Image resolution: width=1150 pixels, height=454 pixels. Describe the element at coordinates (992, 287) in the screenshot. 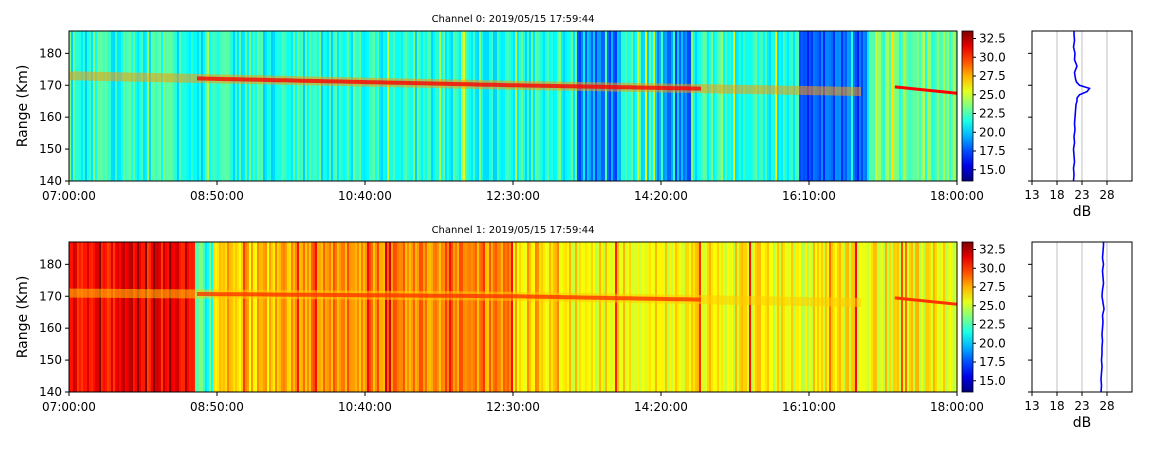

I see `colorbar-tick-label: 27.5` at that location.